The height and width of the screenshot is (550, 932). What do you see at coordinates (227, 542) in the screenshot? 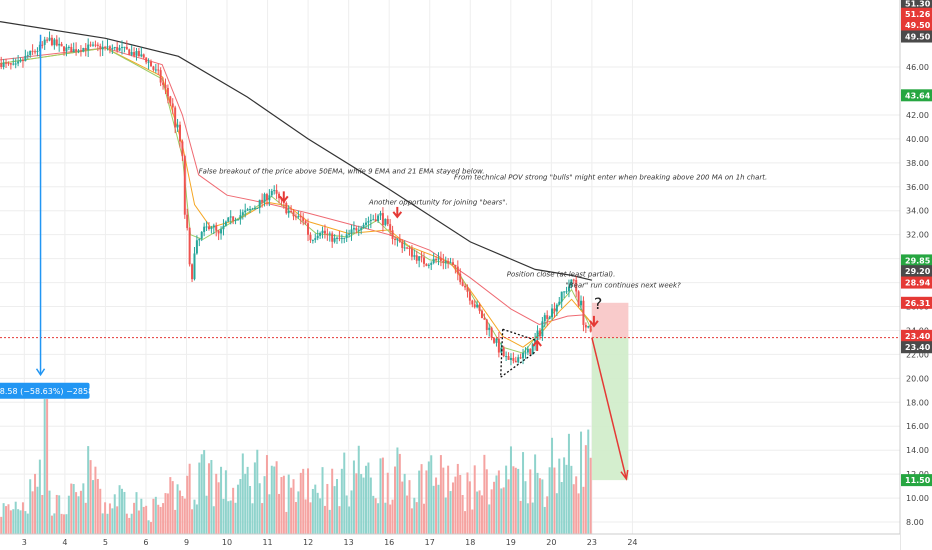
I see `time-tick-label: 10` at bounding box center [227, 542].